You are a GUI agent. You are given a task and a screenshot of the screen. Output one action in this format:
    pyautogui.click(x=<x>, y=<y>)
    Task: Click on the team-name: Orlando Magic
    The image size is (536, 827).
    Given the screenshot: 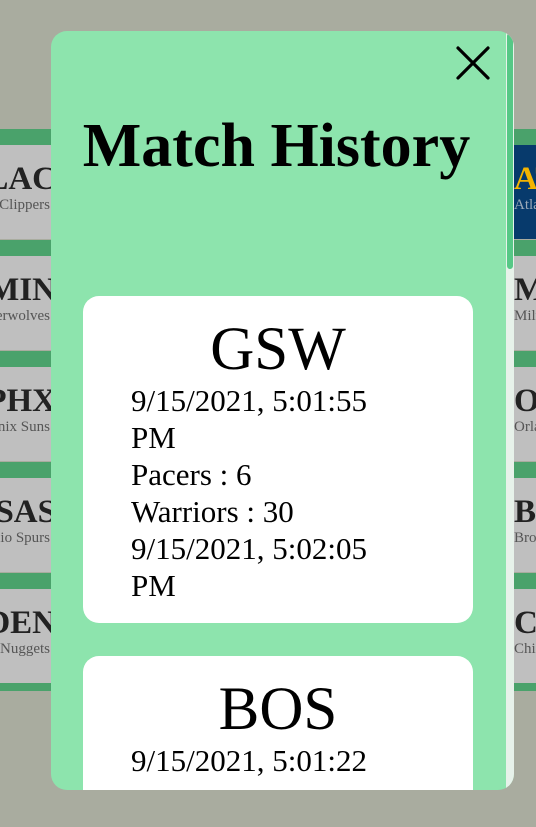 What is the action you would take?
    pyautogui.click(x=525, y=427)
    